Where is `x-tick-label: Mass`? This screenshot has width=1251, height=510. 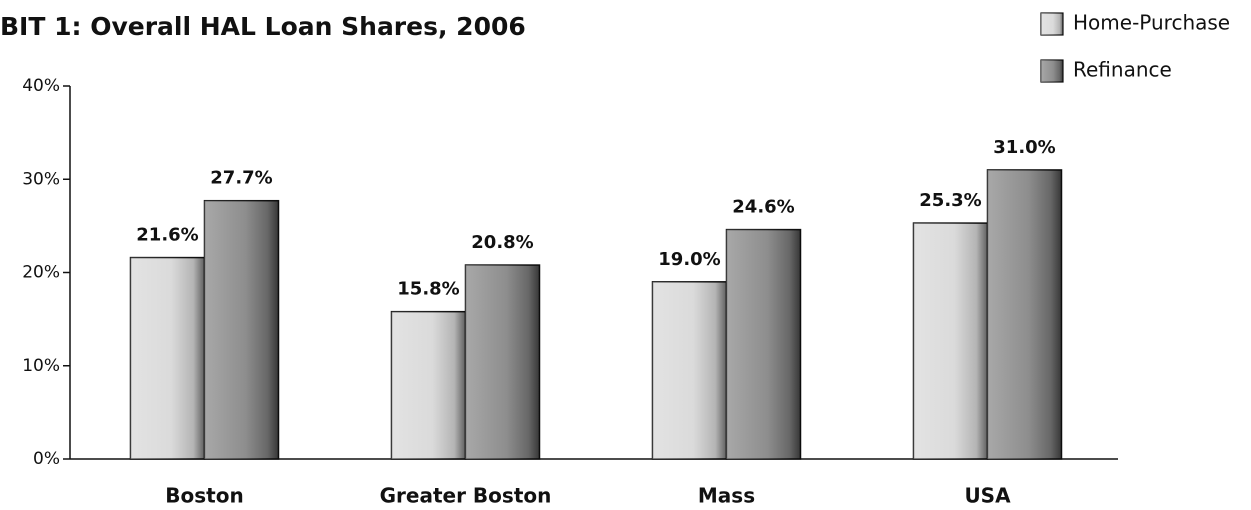 x-tick-label: Mass is located at coordinates (726, 496).